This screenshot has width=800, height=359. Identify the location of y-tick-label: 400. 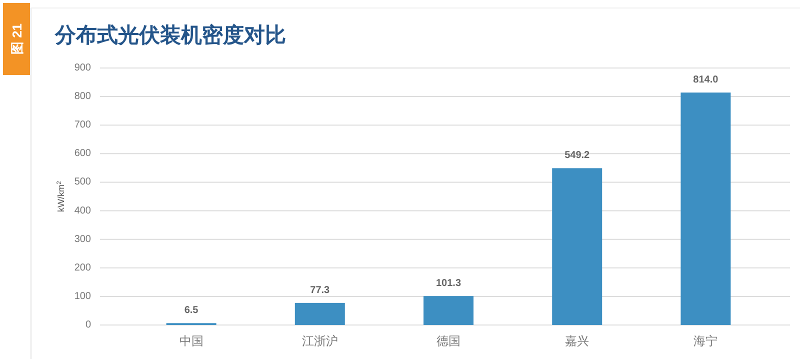
(83, 210).